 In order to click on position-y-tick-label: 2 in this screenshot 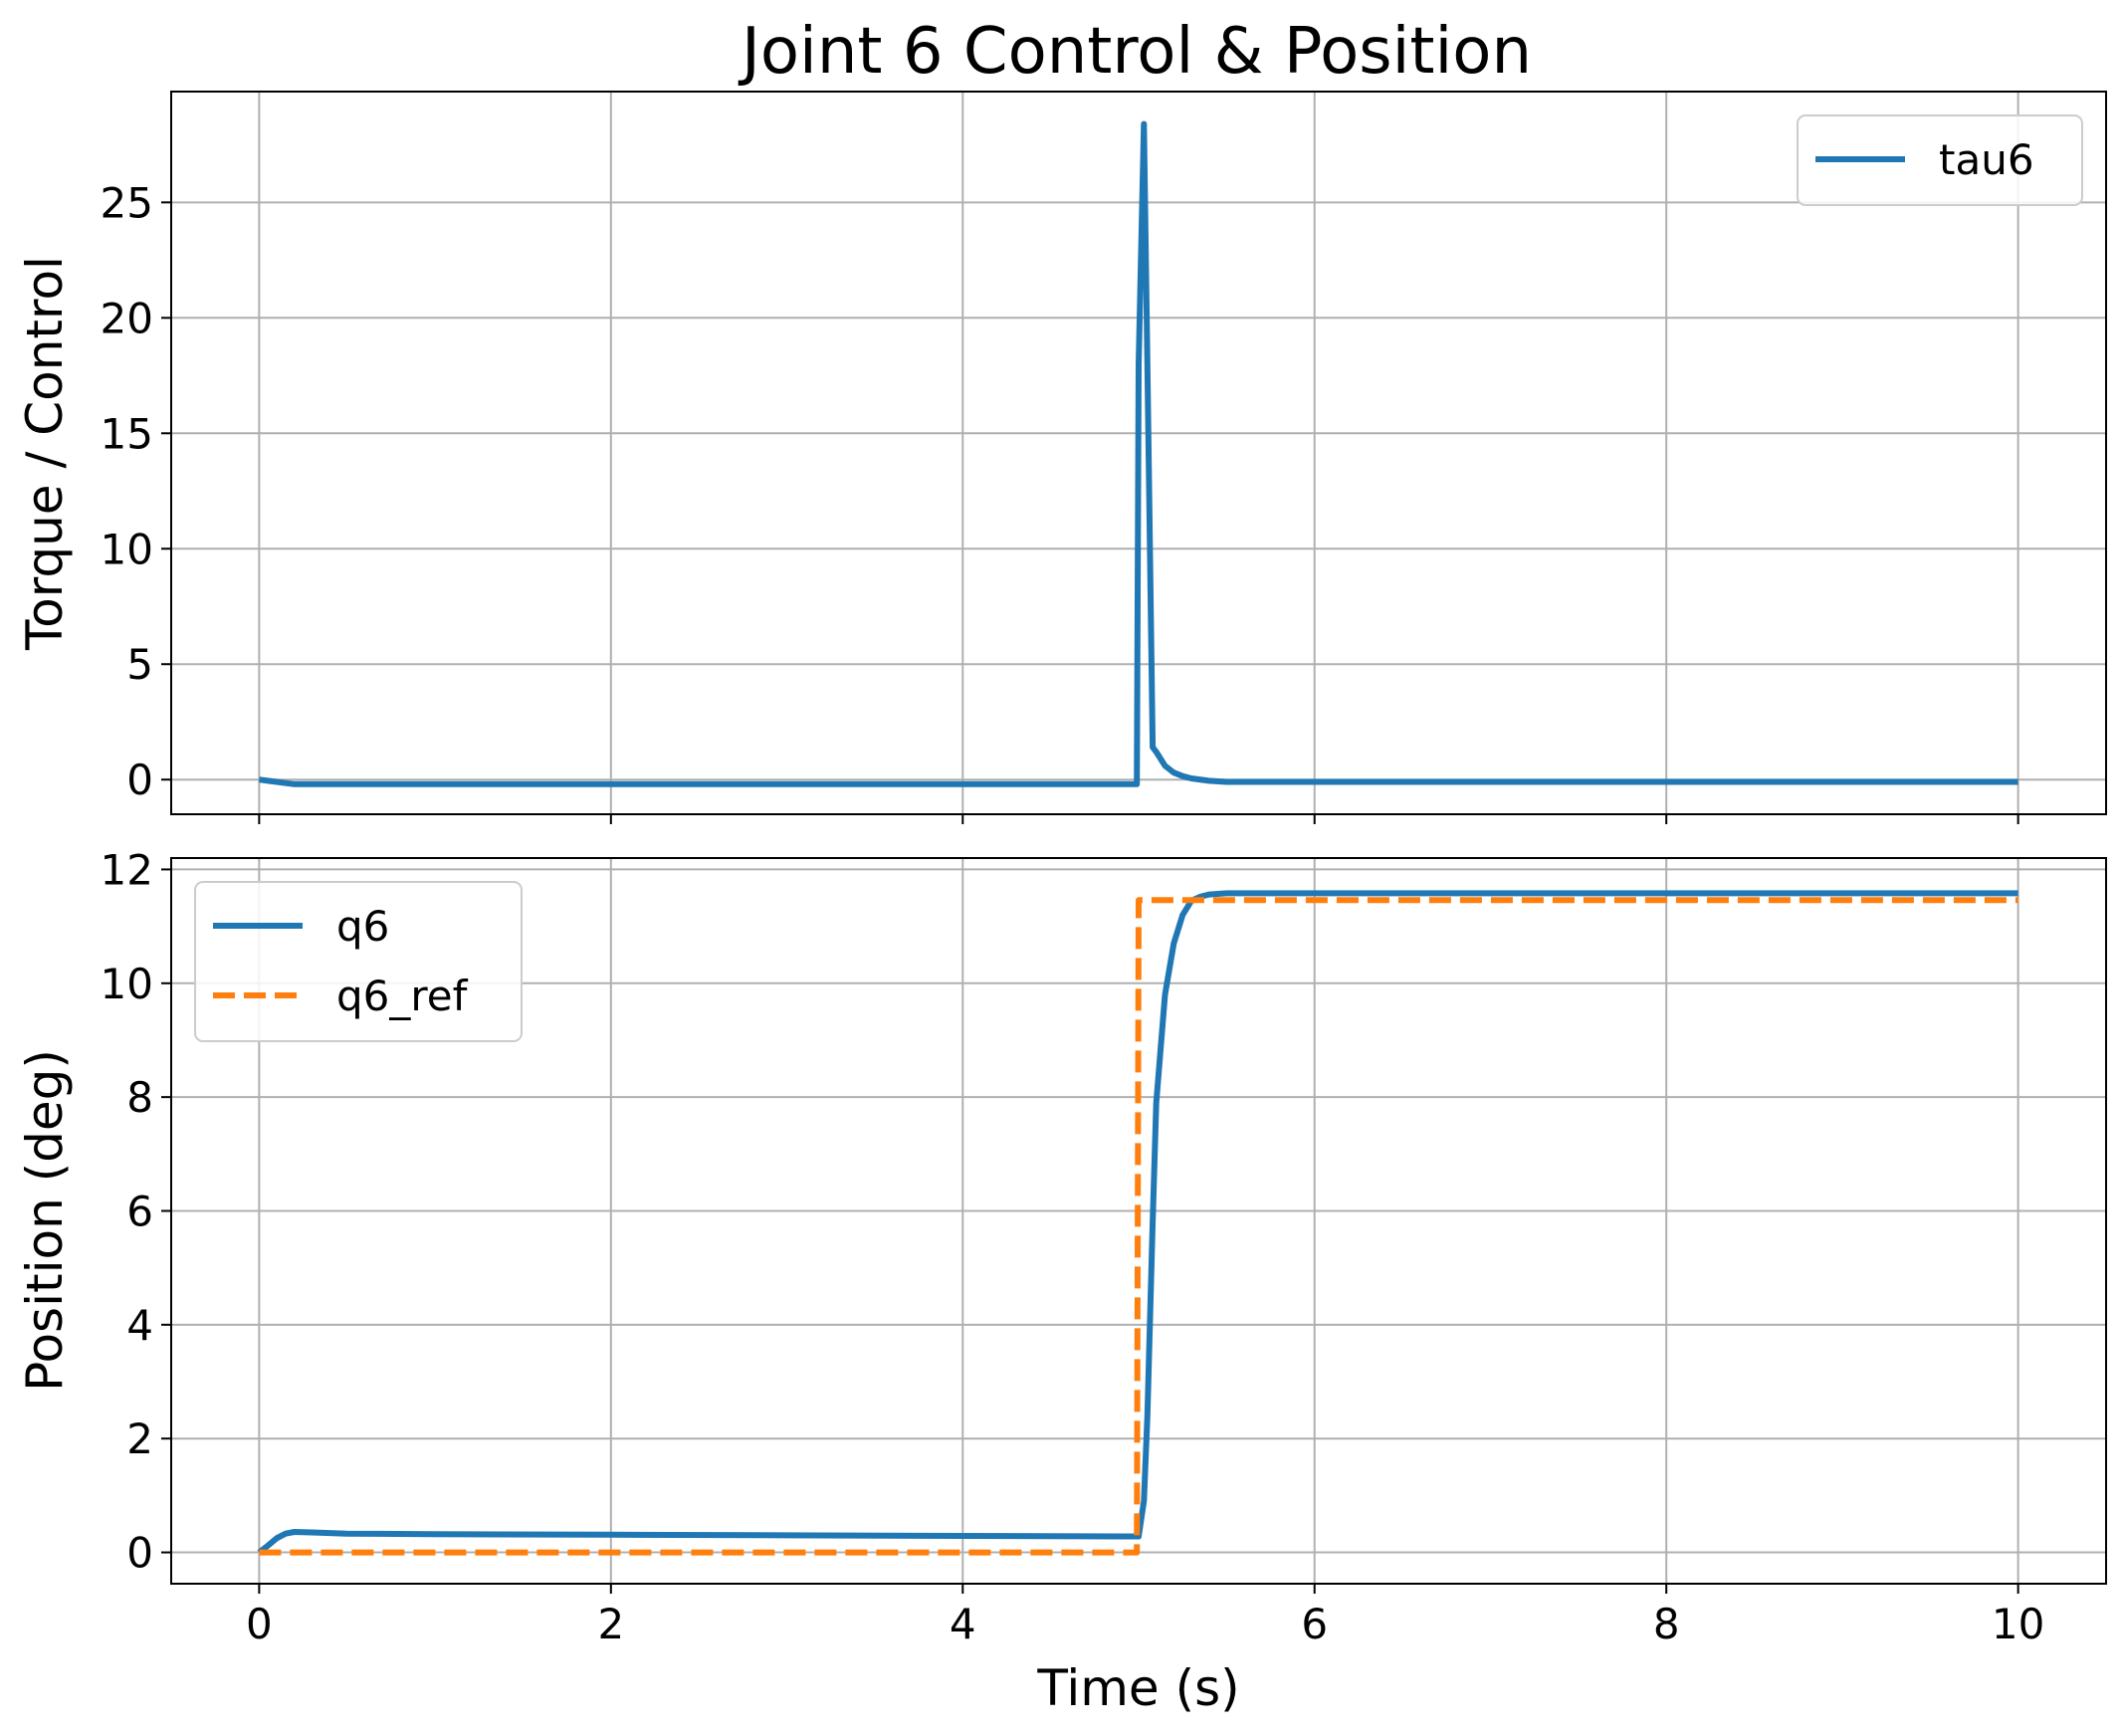, I will do `click(139, 1439)`.